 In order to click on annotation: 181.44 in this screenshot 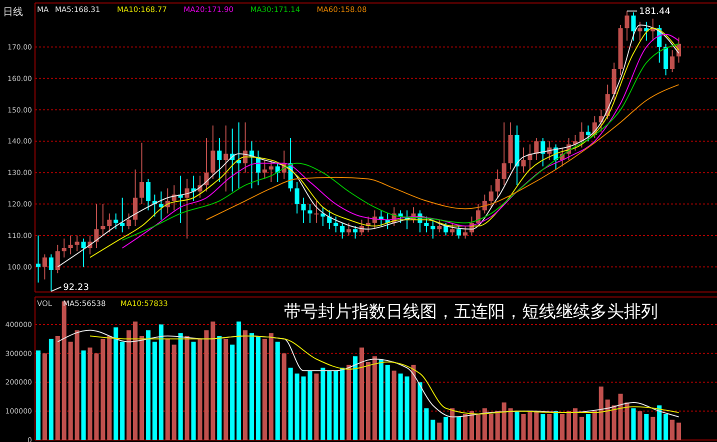, I will do `click(655, 12)`.